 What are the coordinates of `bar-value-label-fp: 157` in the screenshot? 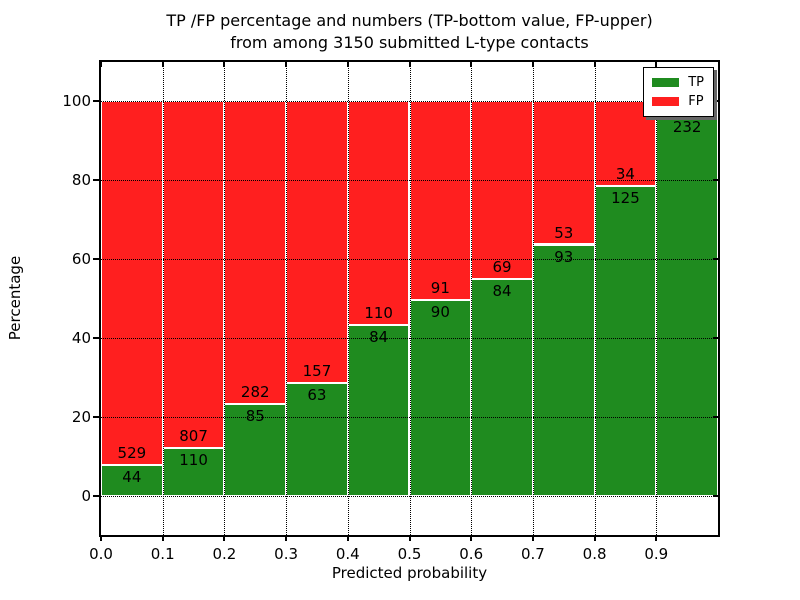 It's located at (317, 370).